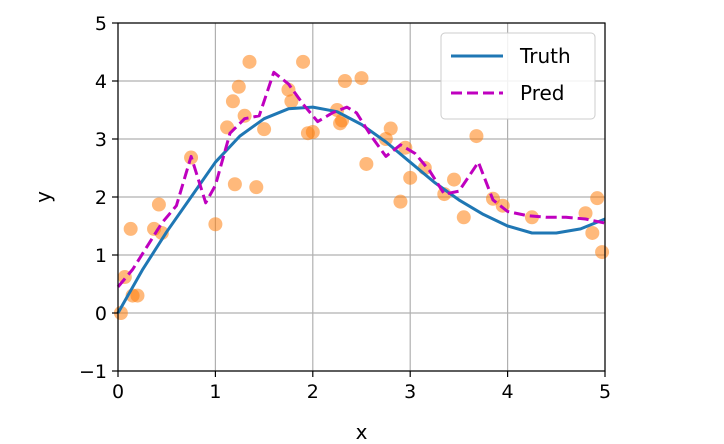 This screenshot has width=724, height=444. Describe the element at coordinates (93, 372) in the screenshot. I see `y-tick-label: −1` at that location.